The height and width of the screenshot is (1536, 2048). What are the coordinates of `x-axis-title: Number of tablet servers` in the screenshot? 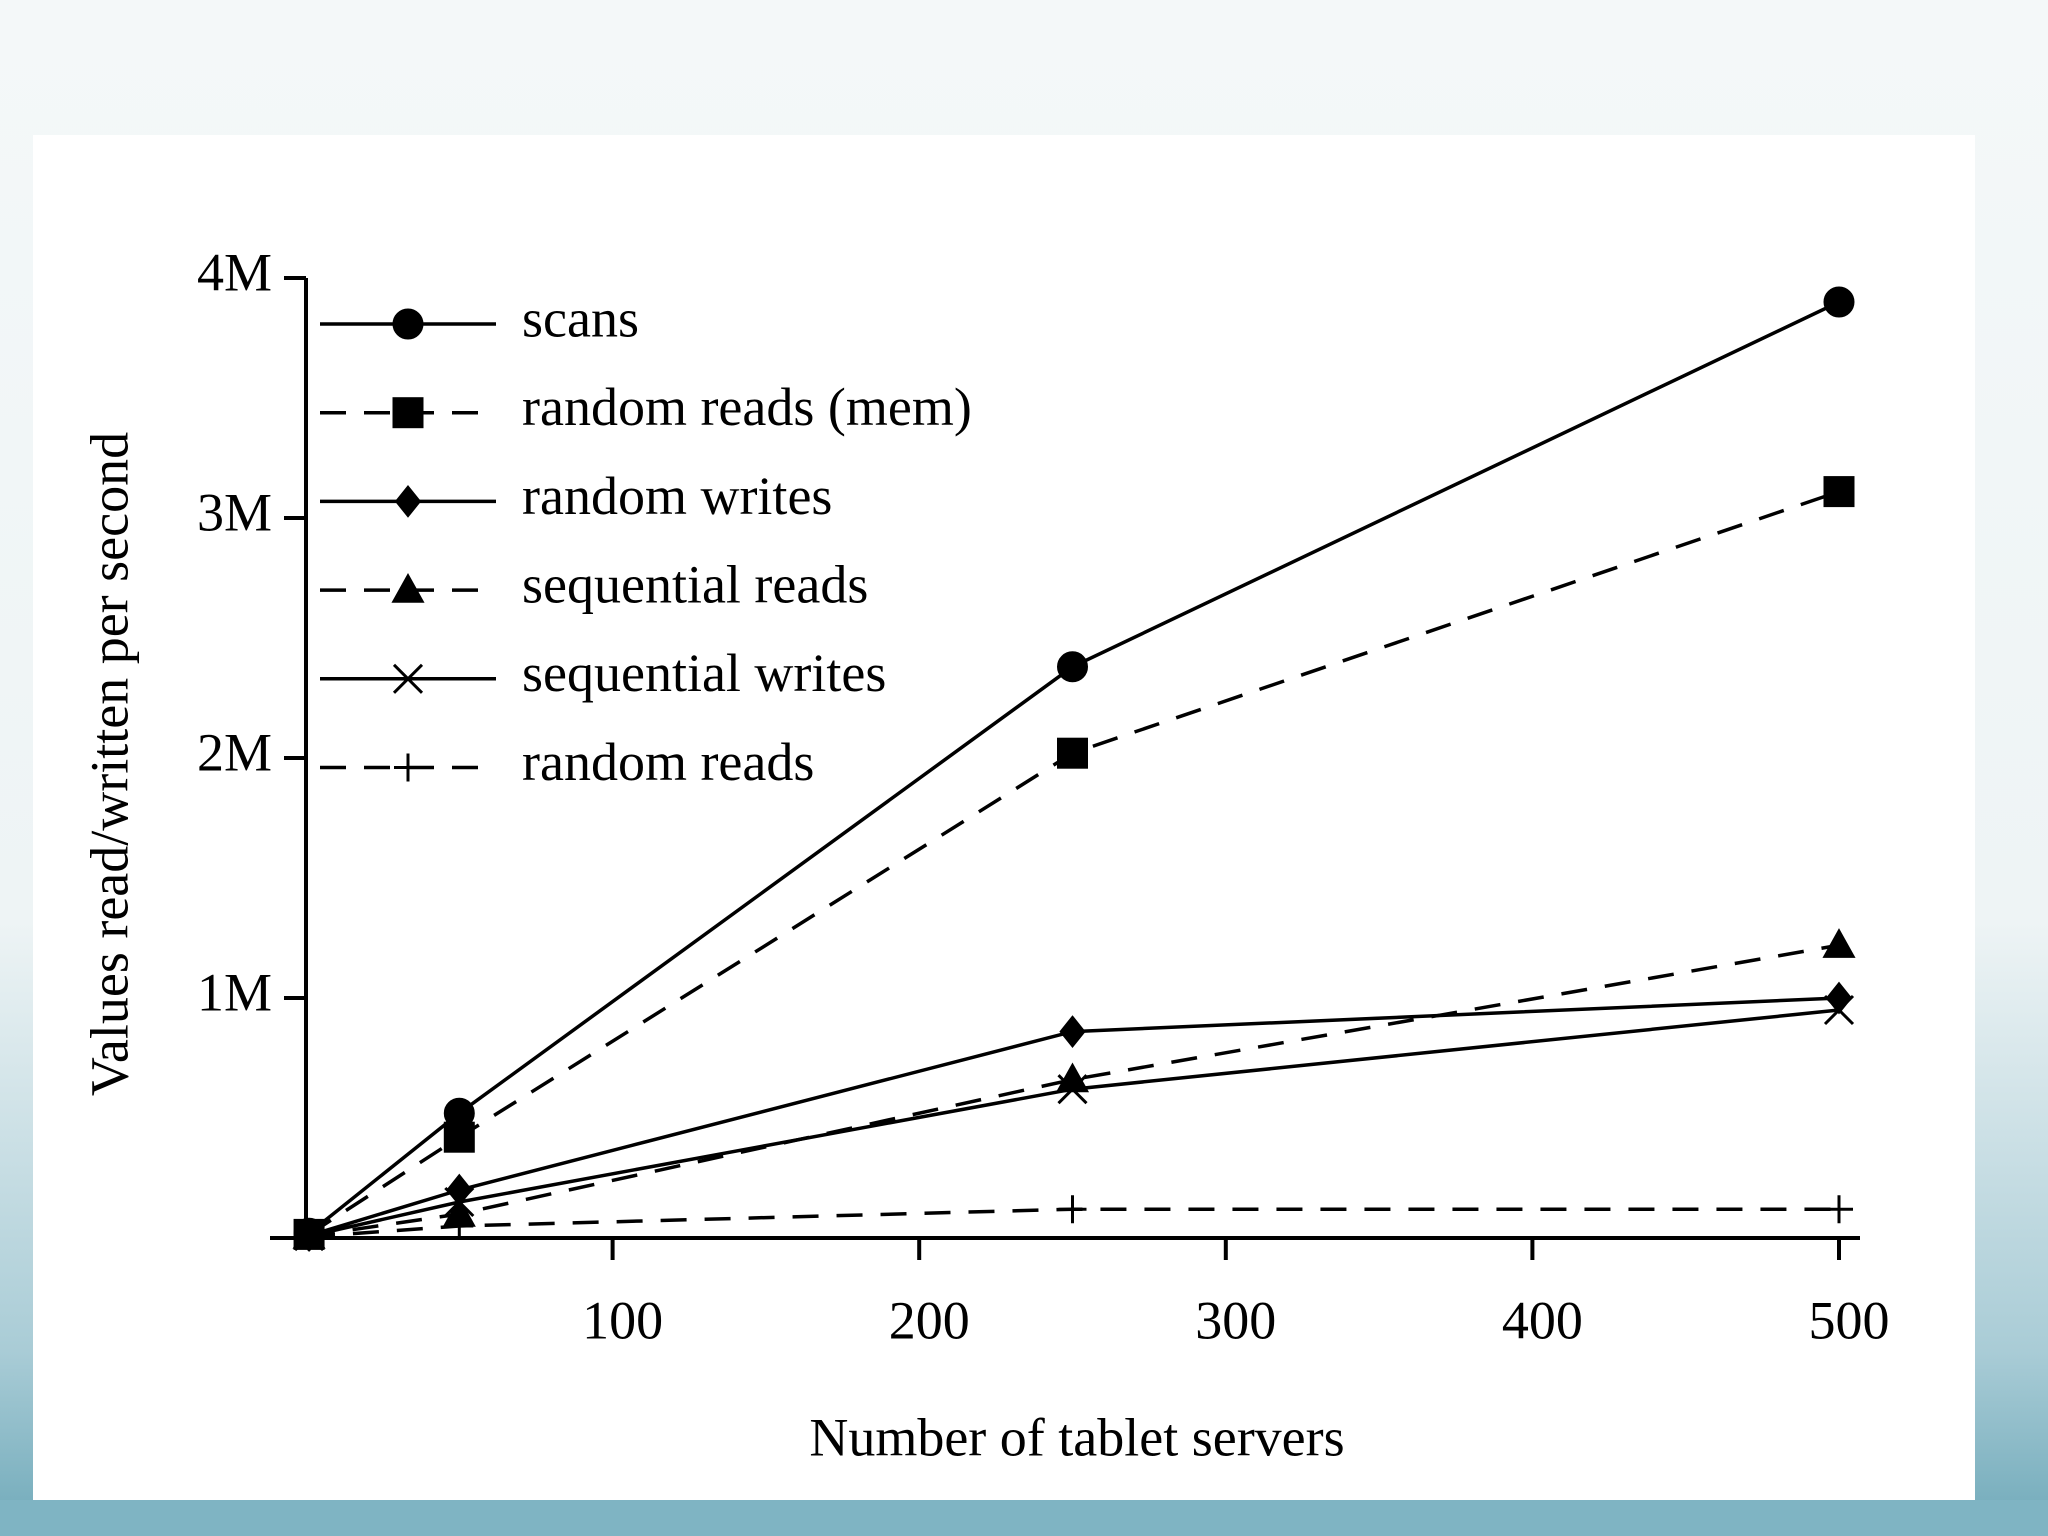 It's located at (1076, 1437).